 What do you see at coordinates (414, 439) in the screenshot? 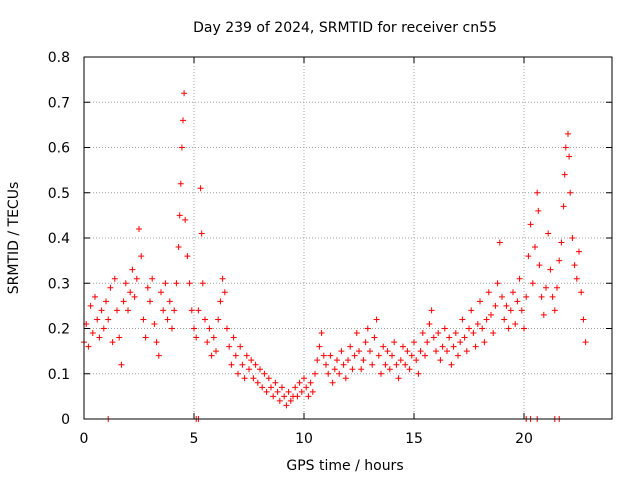
I see `x-tick-label: 15` at bounding box center [414, 439].